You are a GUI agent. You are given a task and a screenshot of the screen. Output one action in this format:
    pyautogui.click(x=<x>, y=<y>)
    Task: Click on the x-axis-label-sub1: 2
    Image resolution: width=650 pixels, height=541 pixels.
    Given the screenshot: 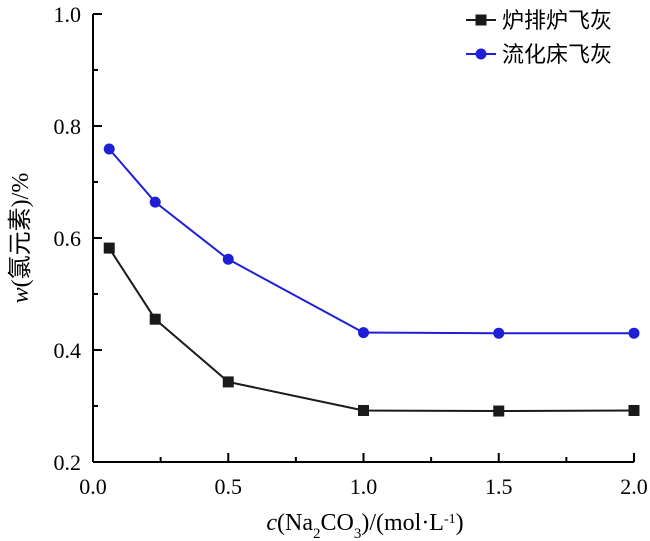 What is the action you would take?
    pyautogui.click(x=317, y=533)
    